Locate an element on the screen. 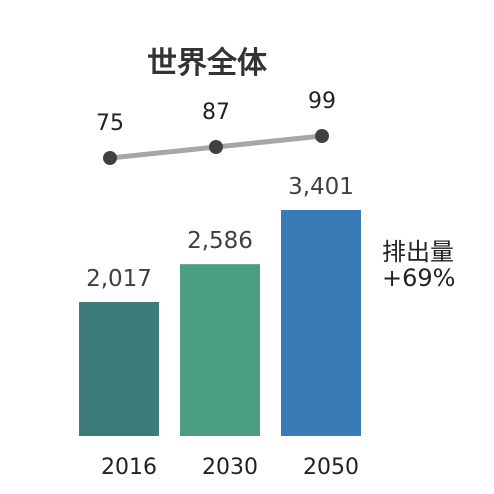  index-value-label: 75 is located at coordinates (110, 123).